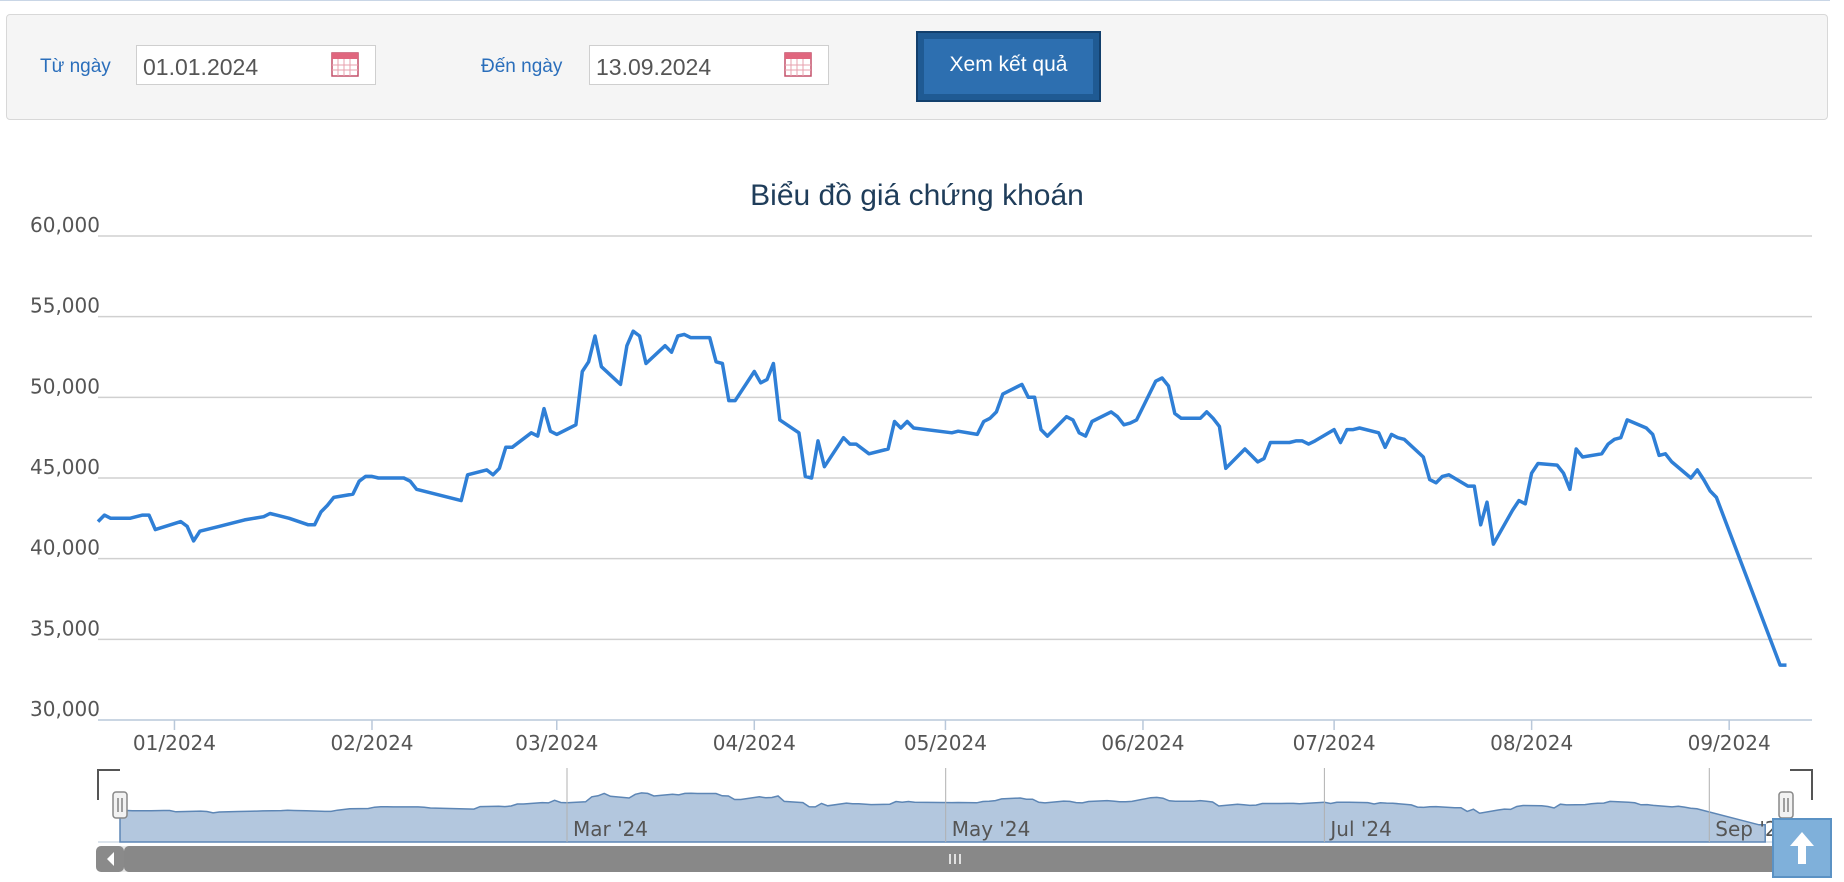 The image size is (1844, 882). I want to click on view-results-label: Xem kết quả, so click(1008, 64).